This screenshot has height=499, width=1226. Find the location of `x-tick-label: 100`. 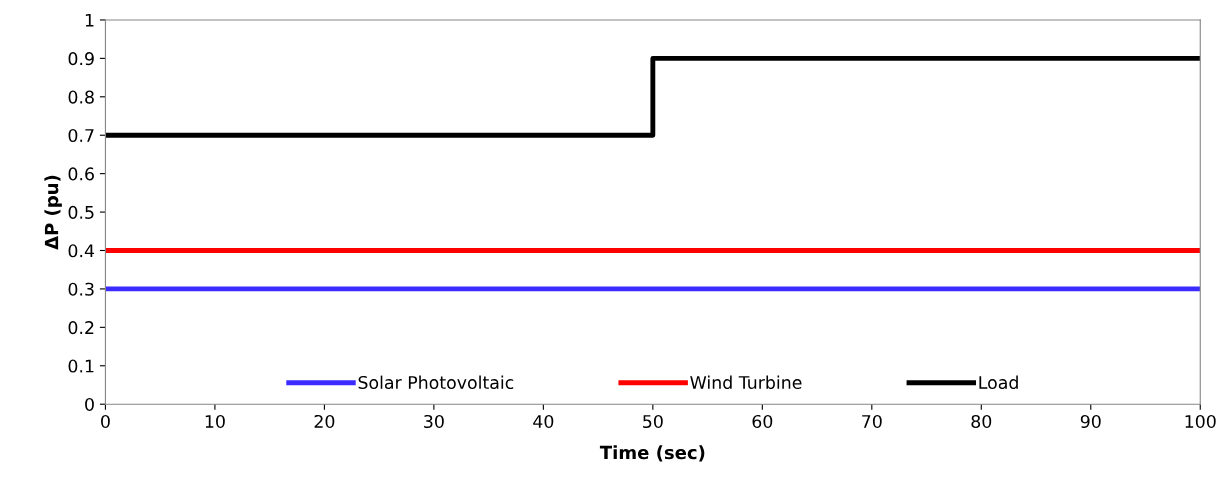

x-tick-label: 100 is located at coordinates (1200, 421).